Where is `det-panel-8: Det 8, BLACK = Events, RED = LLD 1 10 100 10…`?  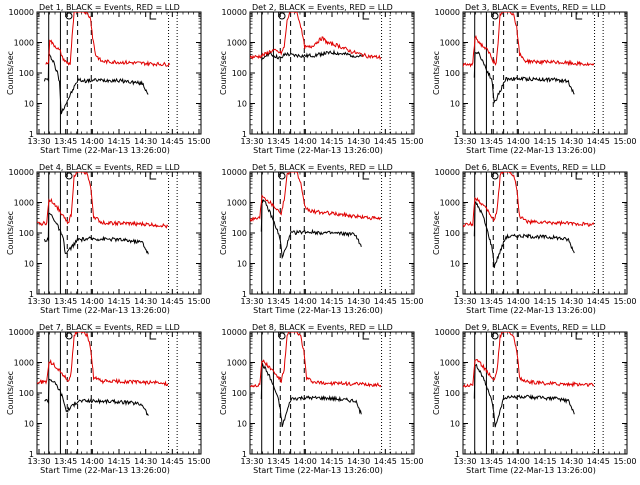 det-panel-8: Det 8, BLACK = Events, RED = LLD 1 10 100 10… is located at coordinates (321, 399).